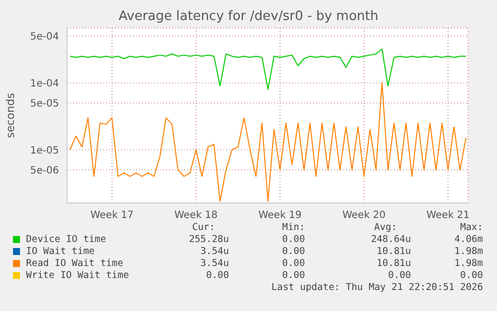 The width and height of the screenshot is (497, 311). Describe the element at coordinates (448, 216) in the screenshot. I see `x-tick-label: Week 21` at that location.